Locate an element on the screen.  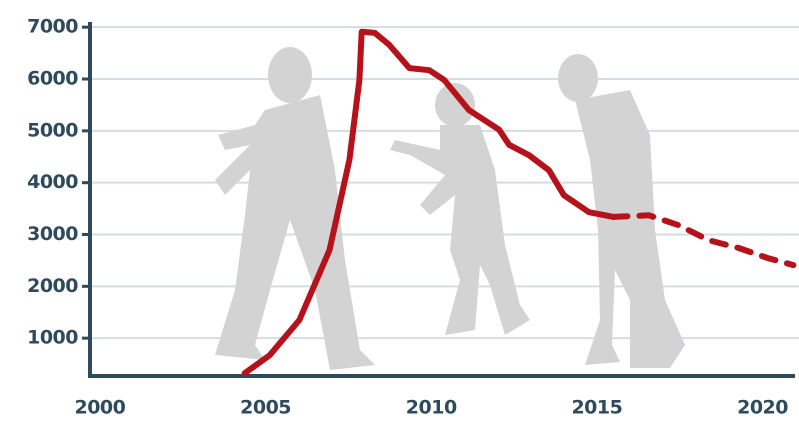
x-tick-label: 2005 is located at coordinates (265, 408).